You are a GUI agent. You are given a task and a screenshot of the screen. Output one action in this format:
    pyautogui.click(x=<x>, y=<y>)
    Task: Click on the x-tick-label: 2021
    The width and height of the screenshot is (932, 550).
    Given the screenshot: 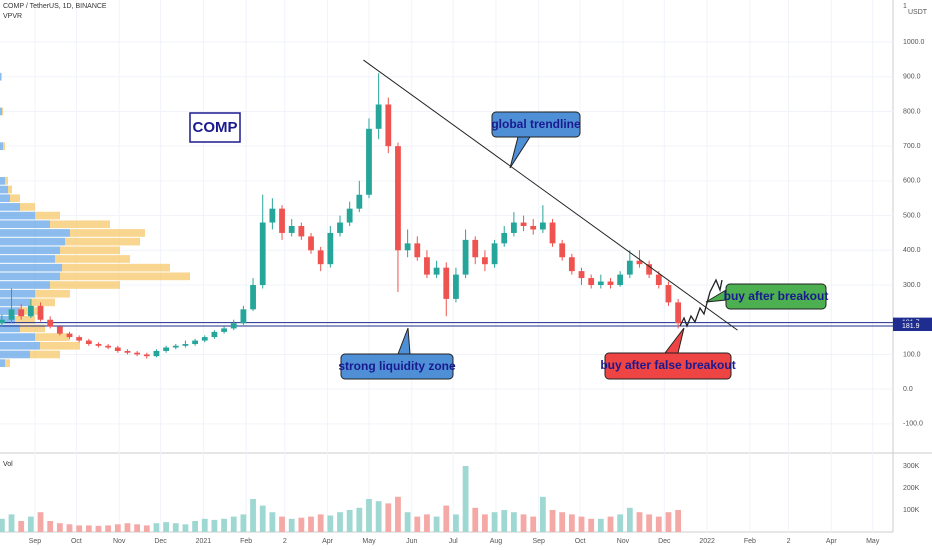 What is the action you would take?
    pyautogui.click(x=204, y=541)
    